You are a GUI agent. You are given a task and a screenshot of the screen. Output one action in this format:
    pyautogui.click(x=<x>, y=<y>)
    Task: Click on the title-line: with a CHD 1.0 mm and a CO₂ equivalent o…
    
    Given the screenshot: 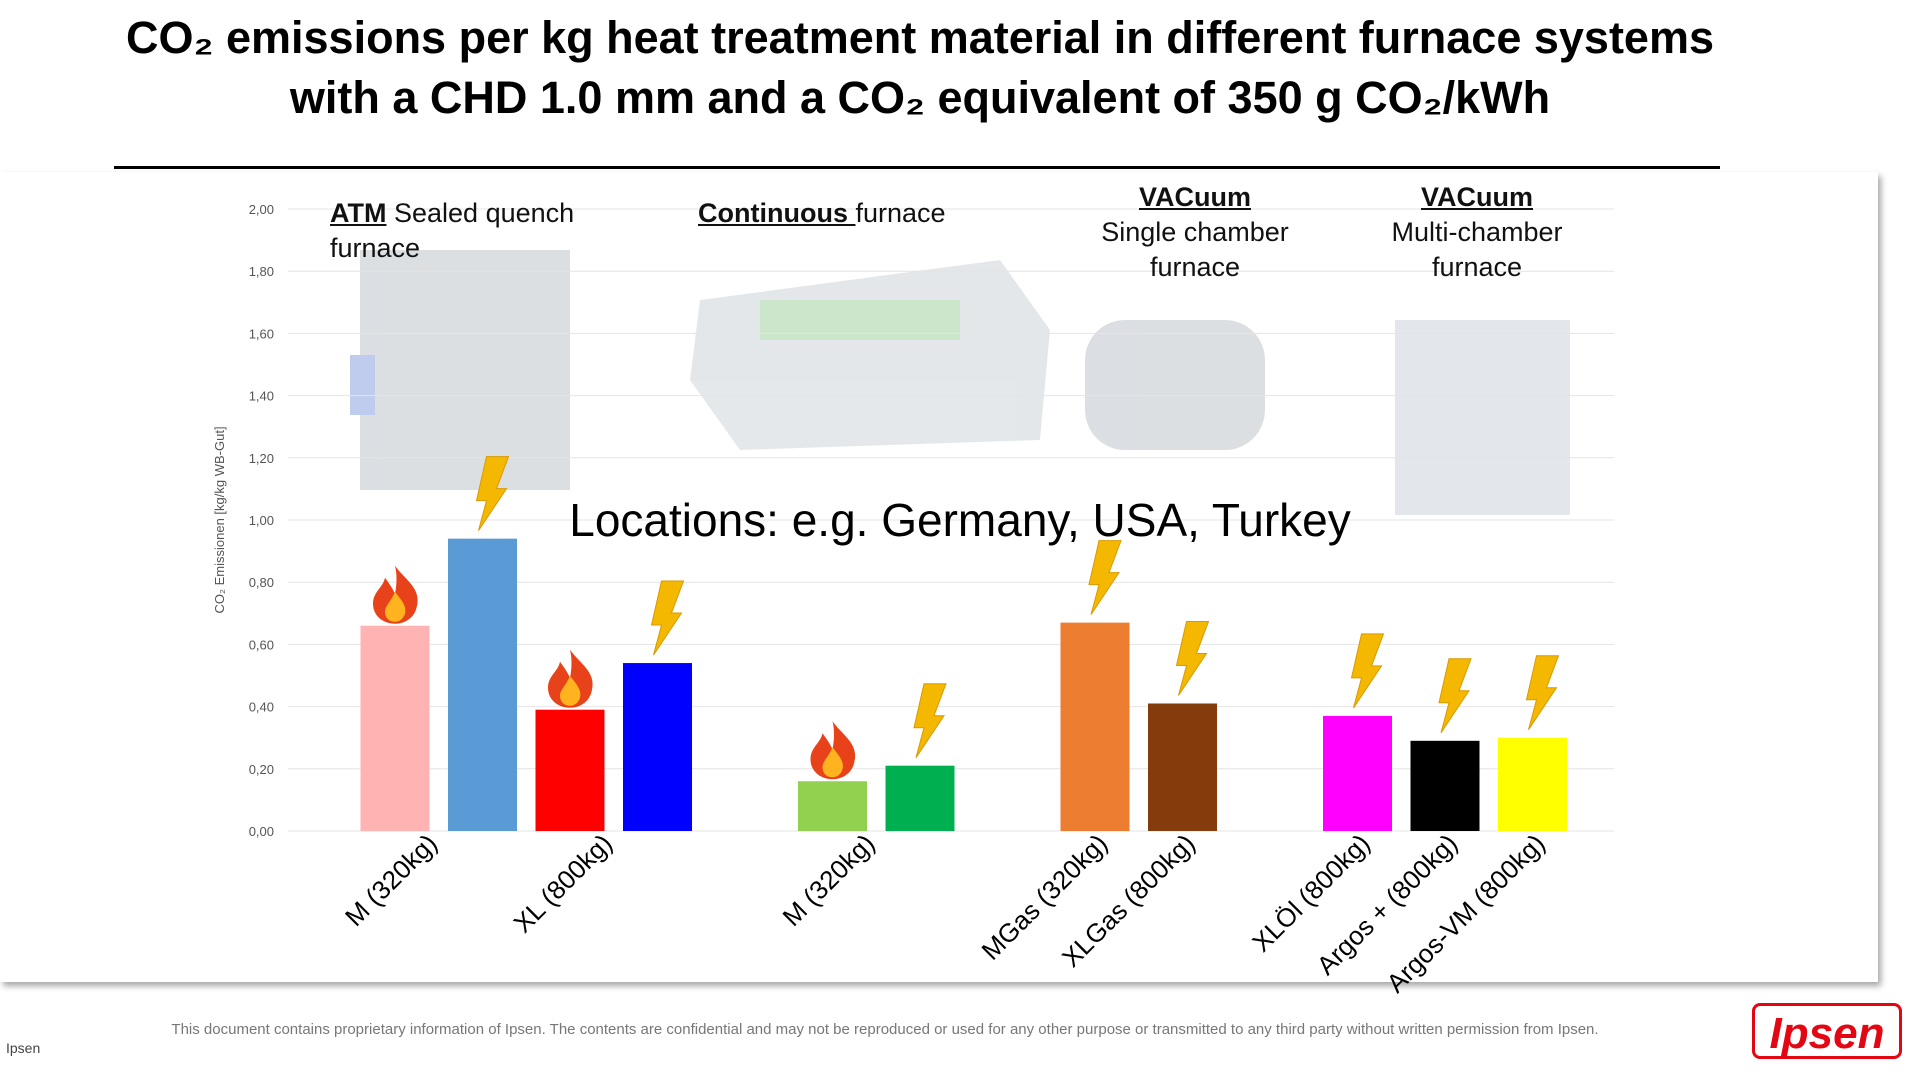 What is the action you would take?
    pyautogui.click(x=920, y=97)
    